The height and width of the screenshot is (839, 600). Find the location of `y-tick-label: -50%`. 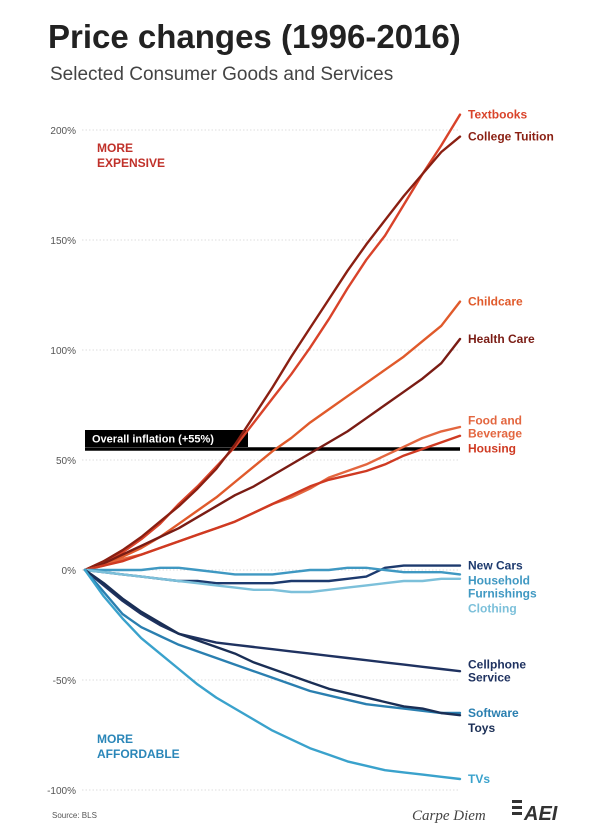

y-tick-label: -50% is located at coordinates (64, 681).